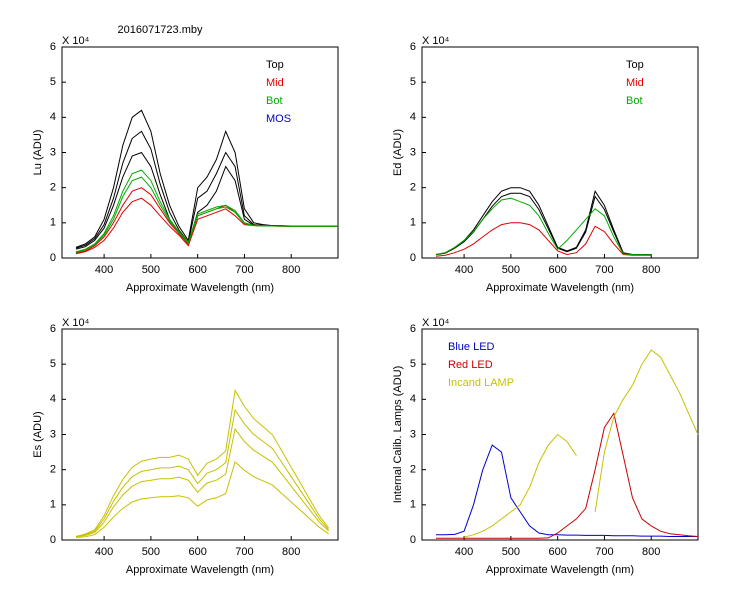 This screenshot has width=750, height=600. I want to click on legend-entry: Incand LAMP, so click(481, 383).